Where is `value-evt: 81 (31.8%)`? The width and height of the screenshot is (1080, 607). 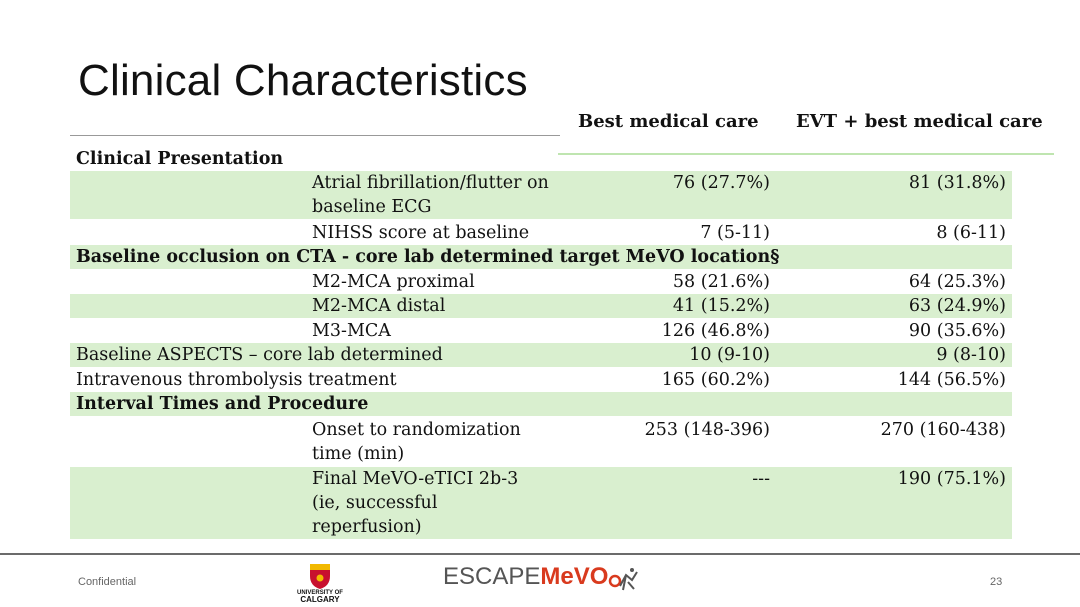
value-evt: 81 (31.8%) is located at coordinates (957, 183).